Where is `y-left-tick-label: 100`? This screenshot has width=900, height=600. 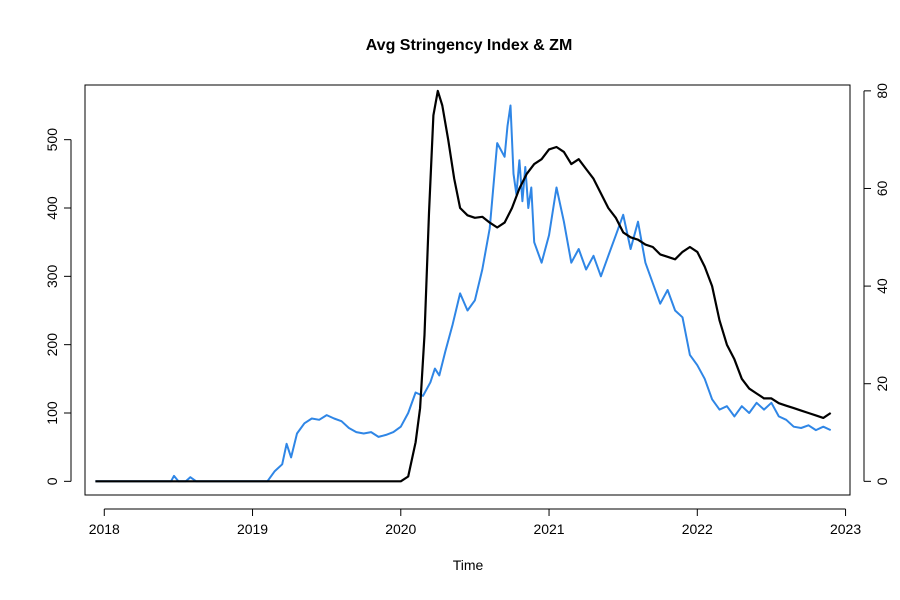
y-left-tick-label: 100 is located at coordinates (52, 413).